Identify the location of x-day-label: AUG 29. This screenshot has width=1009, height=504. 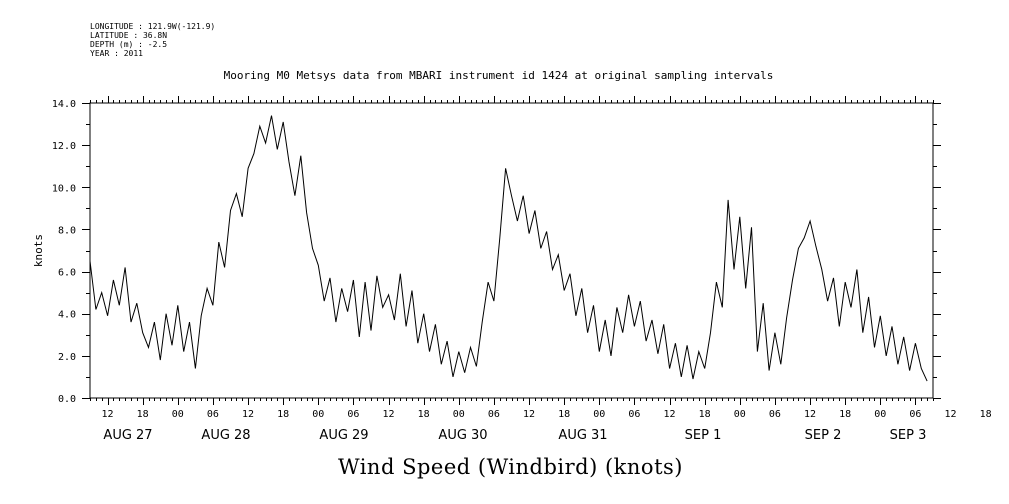
(343, 435).